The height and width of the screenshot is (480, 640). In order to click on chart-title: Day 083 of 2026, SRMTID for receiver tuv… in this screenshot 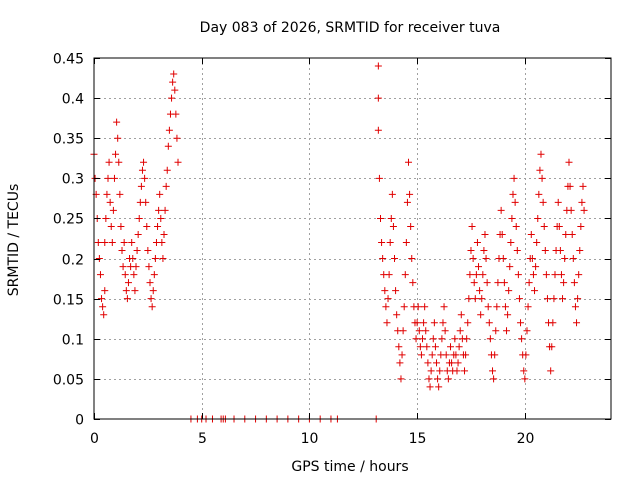, I will do `click(350, 28)`.